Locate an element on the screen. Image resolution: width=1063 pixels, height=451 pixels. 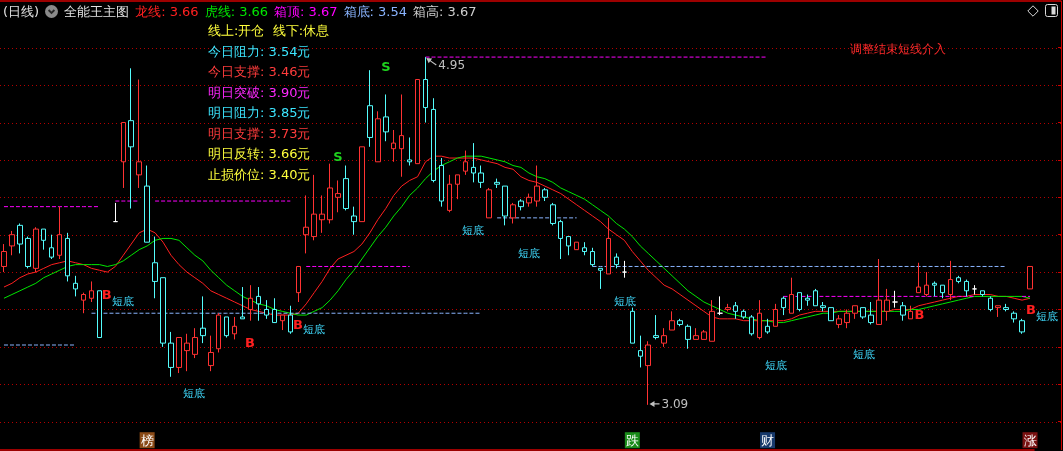
x-tick-label: 涨 is located at coordinates (1030, 441).